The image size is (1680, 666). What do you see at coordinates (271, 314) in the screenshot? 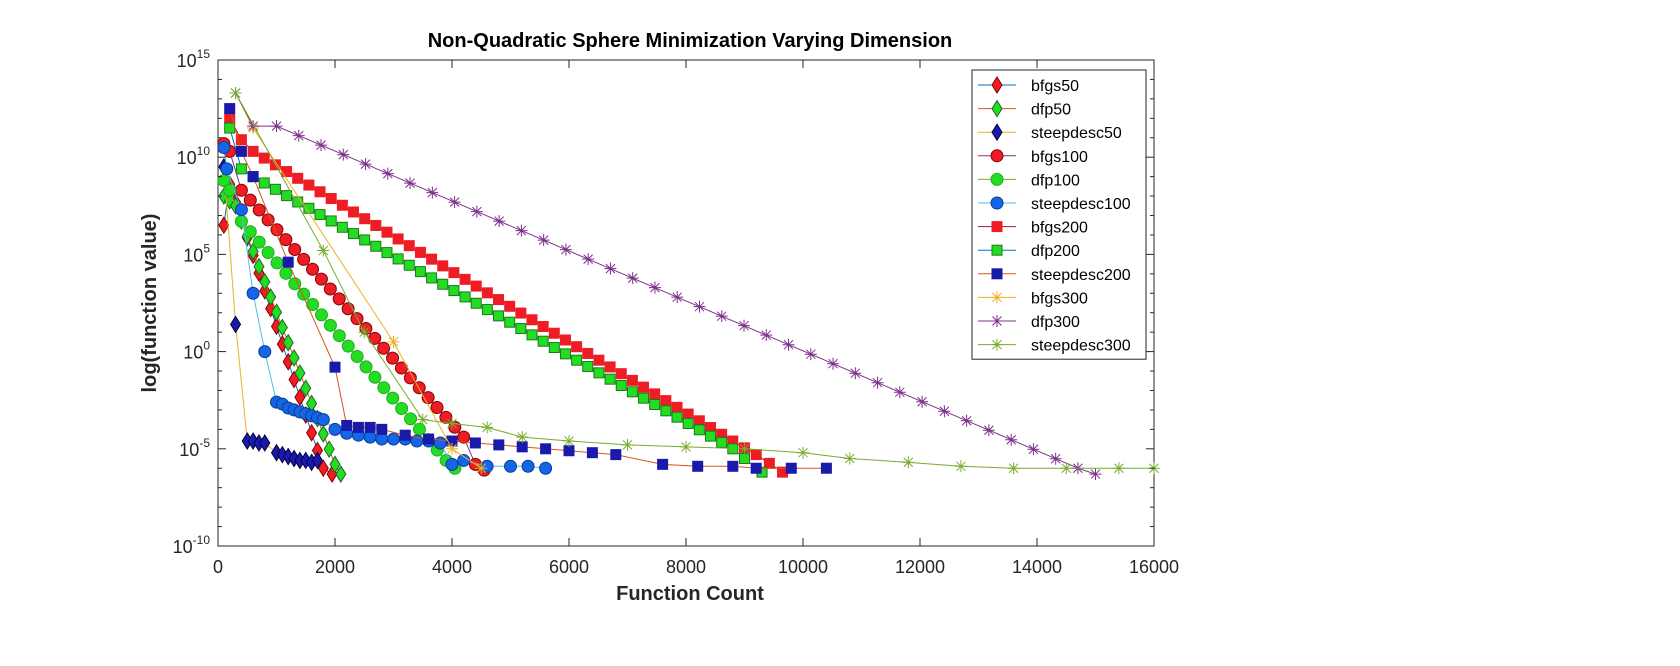
I see `series-steepdesc50` at bounding box center [271, 314].